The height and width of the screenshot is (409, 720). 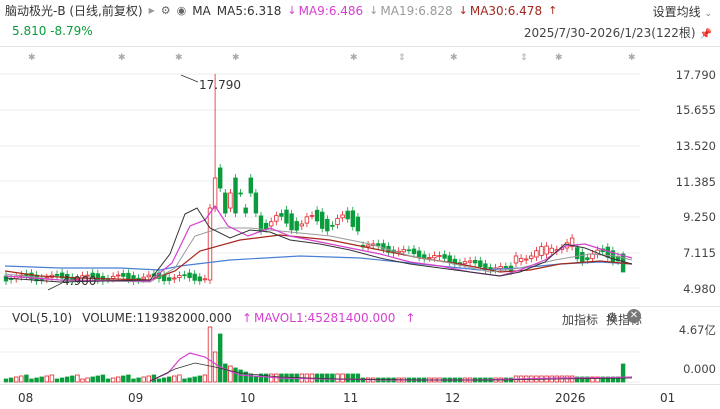 What do you see at coordinates (351, 398) in the screenshot?
I see `x-tick: 11` at bounding box center [351, 398].